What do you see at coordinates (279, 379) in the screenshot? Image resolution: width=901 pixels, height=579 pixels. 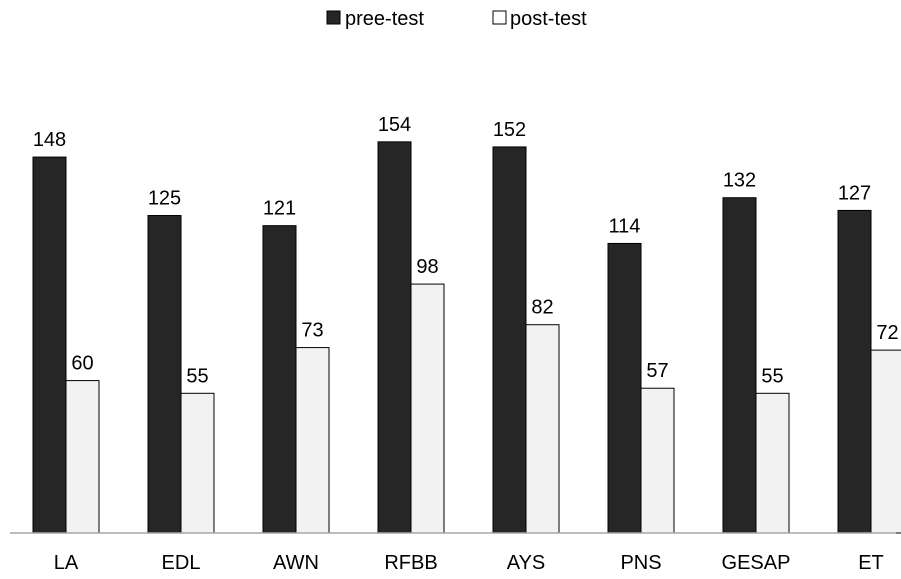 I see `bar-pree-test-AWN` at bounding box center [279, 379].